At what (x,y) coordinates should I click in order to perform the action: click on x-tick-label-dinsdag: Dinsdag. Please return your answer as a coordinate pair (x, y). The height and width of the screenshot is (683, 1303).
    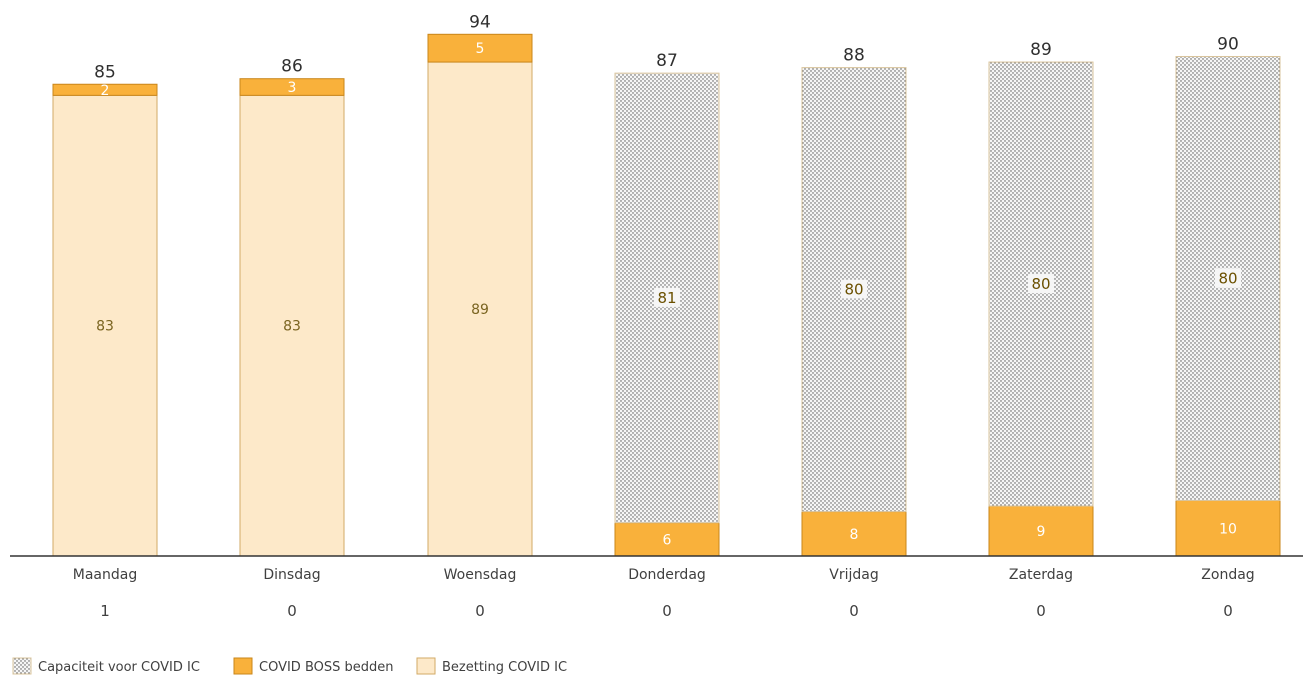
    Looking at the image, I should click on (291, 575).